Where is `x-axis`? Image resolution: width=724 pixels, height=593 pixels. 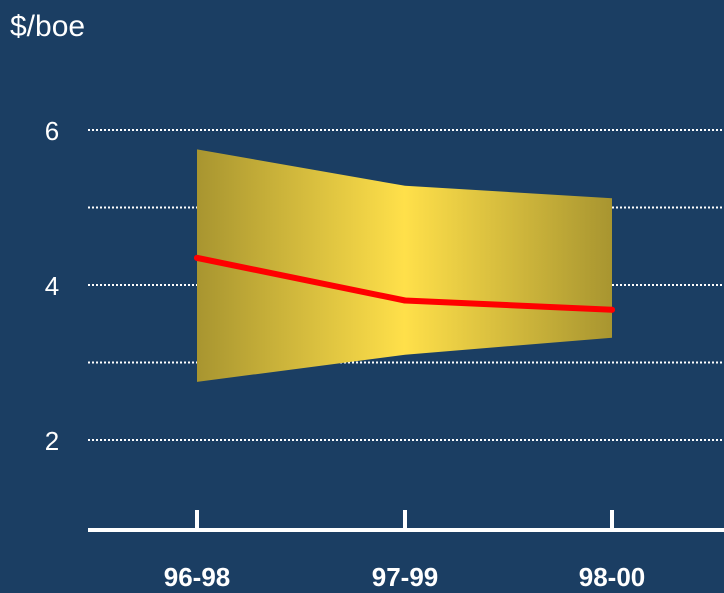 x-axis is located at coordinates (406, 521).